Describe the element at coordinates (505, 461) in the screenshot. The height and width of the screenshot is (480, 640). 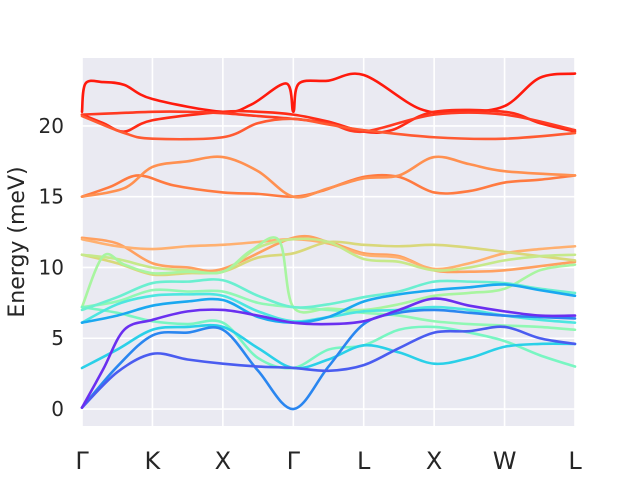
I see `x-tick-label: W` at that location.